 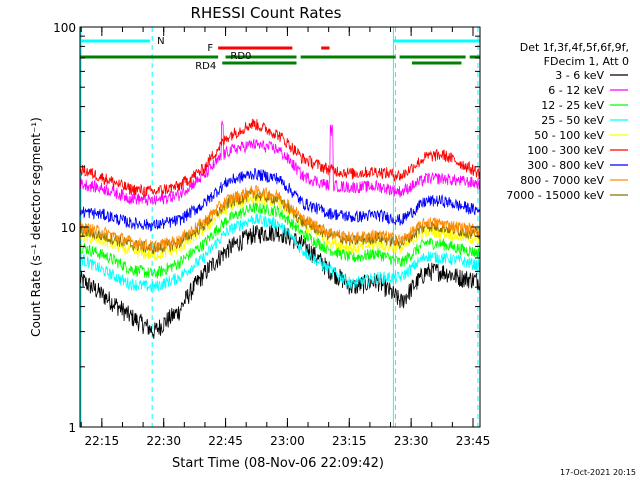 What do you see at coordinates (225, 441) in the screenshot?
I see `x-tick-label-2: 22:45` at bounding box center [225, 441].